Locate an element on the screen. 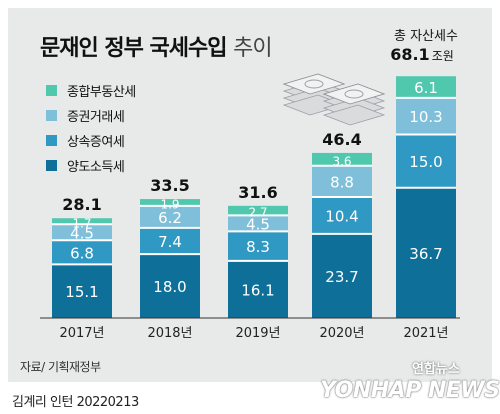 The width and height of the screenshot is (500, 414). segment-label-yangdo: 23.7 is located at coordinates (341, 277).